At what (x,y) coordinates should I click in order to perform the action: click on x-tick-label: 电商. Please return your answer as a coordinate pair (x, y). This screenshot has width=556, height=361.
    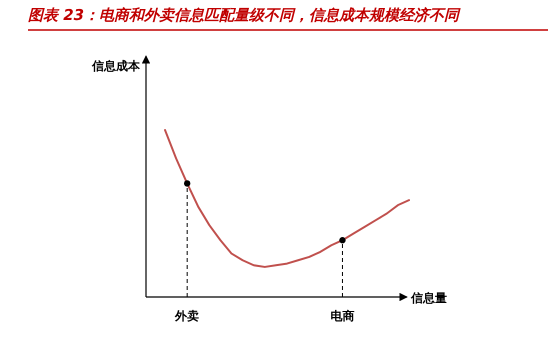
    Looking at the image, I should click on (342, 316).